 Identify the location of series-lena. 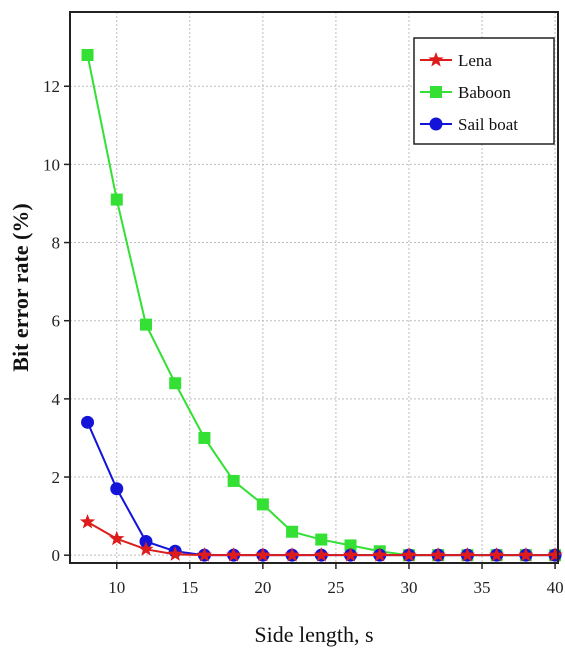
(321, 537).